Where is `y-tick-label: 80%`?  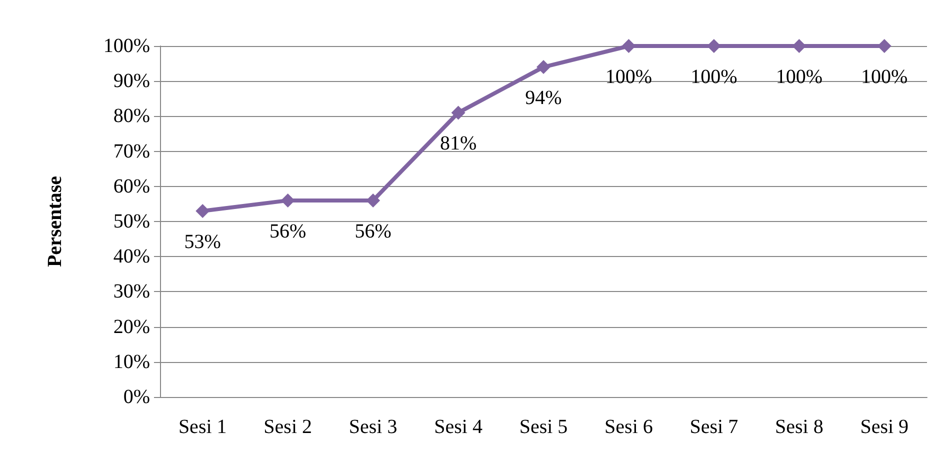 y-tick-label: 80% is located at coordinates (131, 116).